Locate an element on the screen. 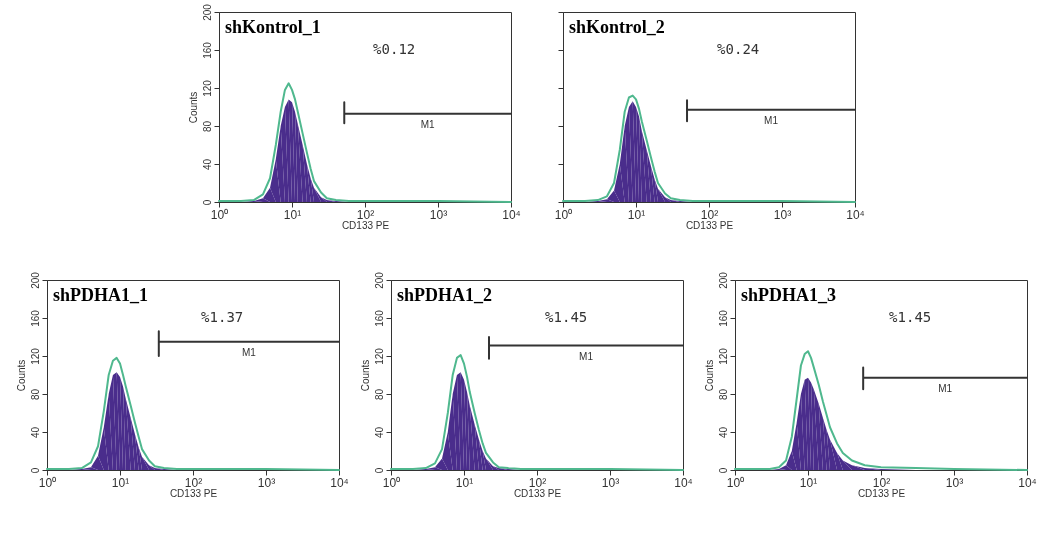  chart-title: shPDHA1_2 is located at coordinates (444, 295).